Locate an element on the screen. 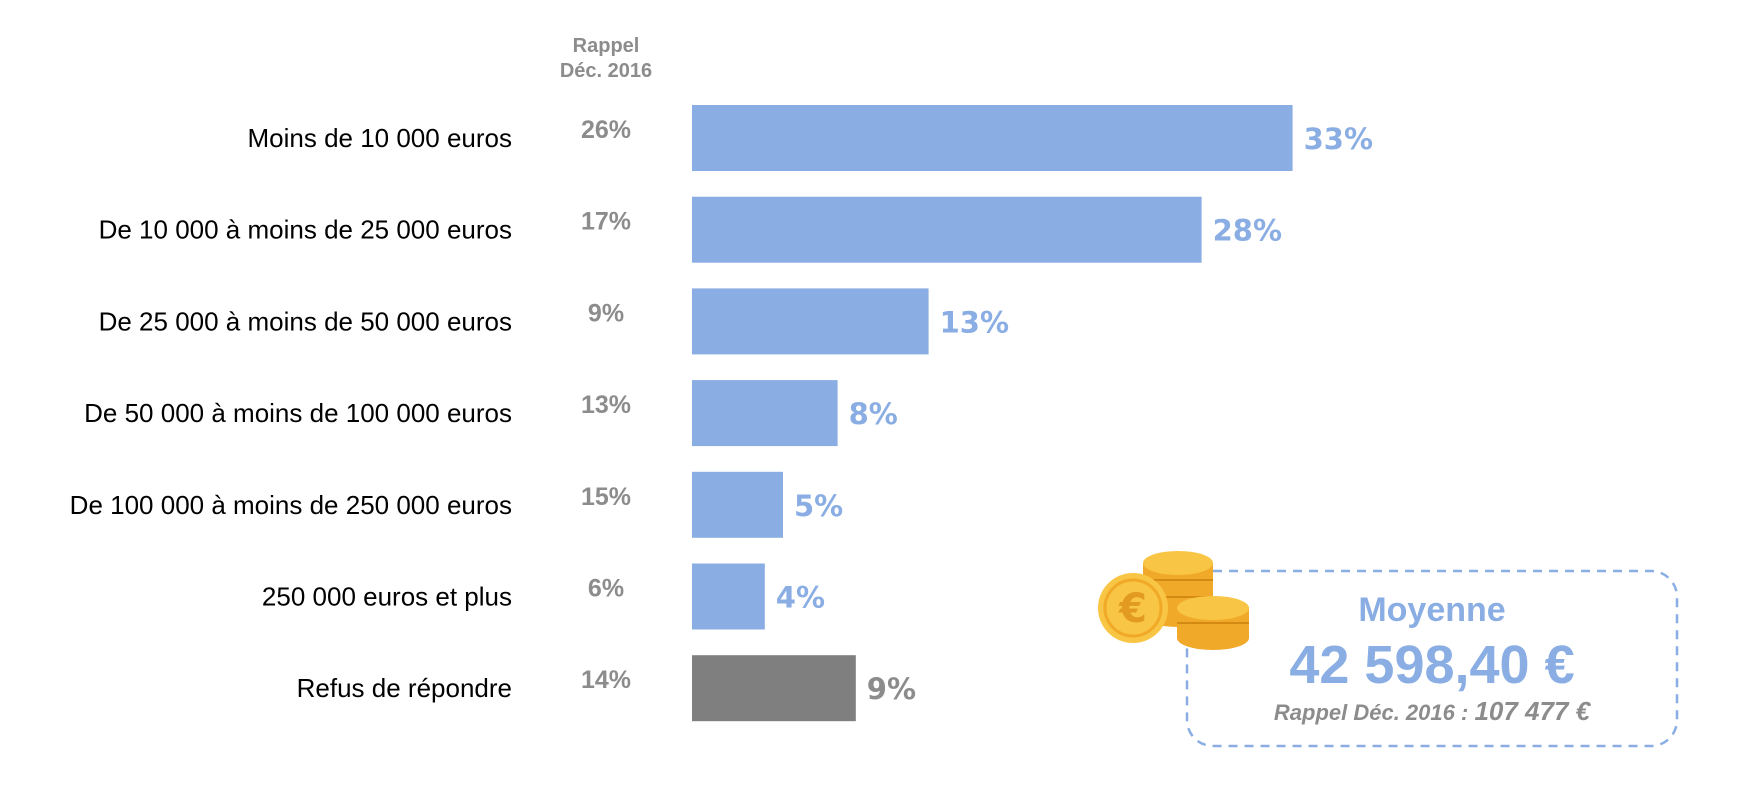 This screenshot has height=800, width=1740. category-label: De 10 000 à moins de 25 000 euros is located at coordinates (305, 230).